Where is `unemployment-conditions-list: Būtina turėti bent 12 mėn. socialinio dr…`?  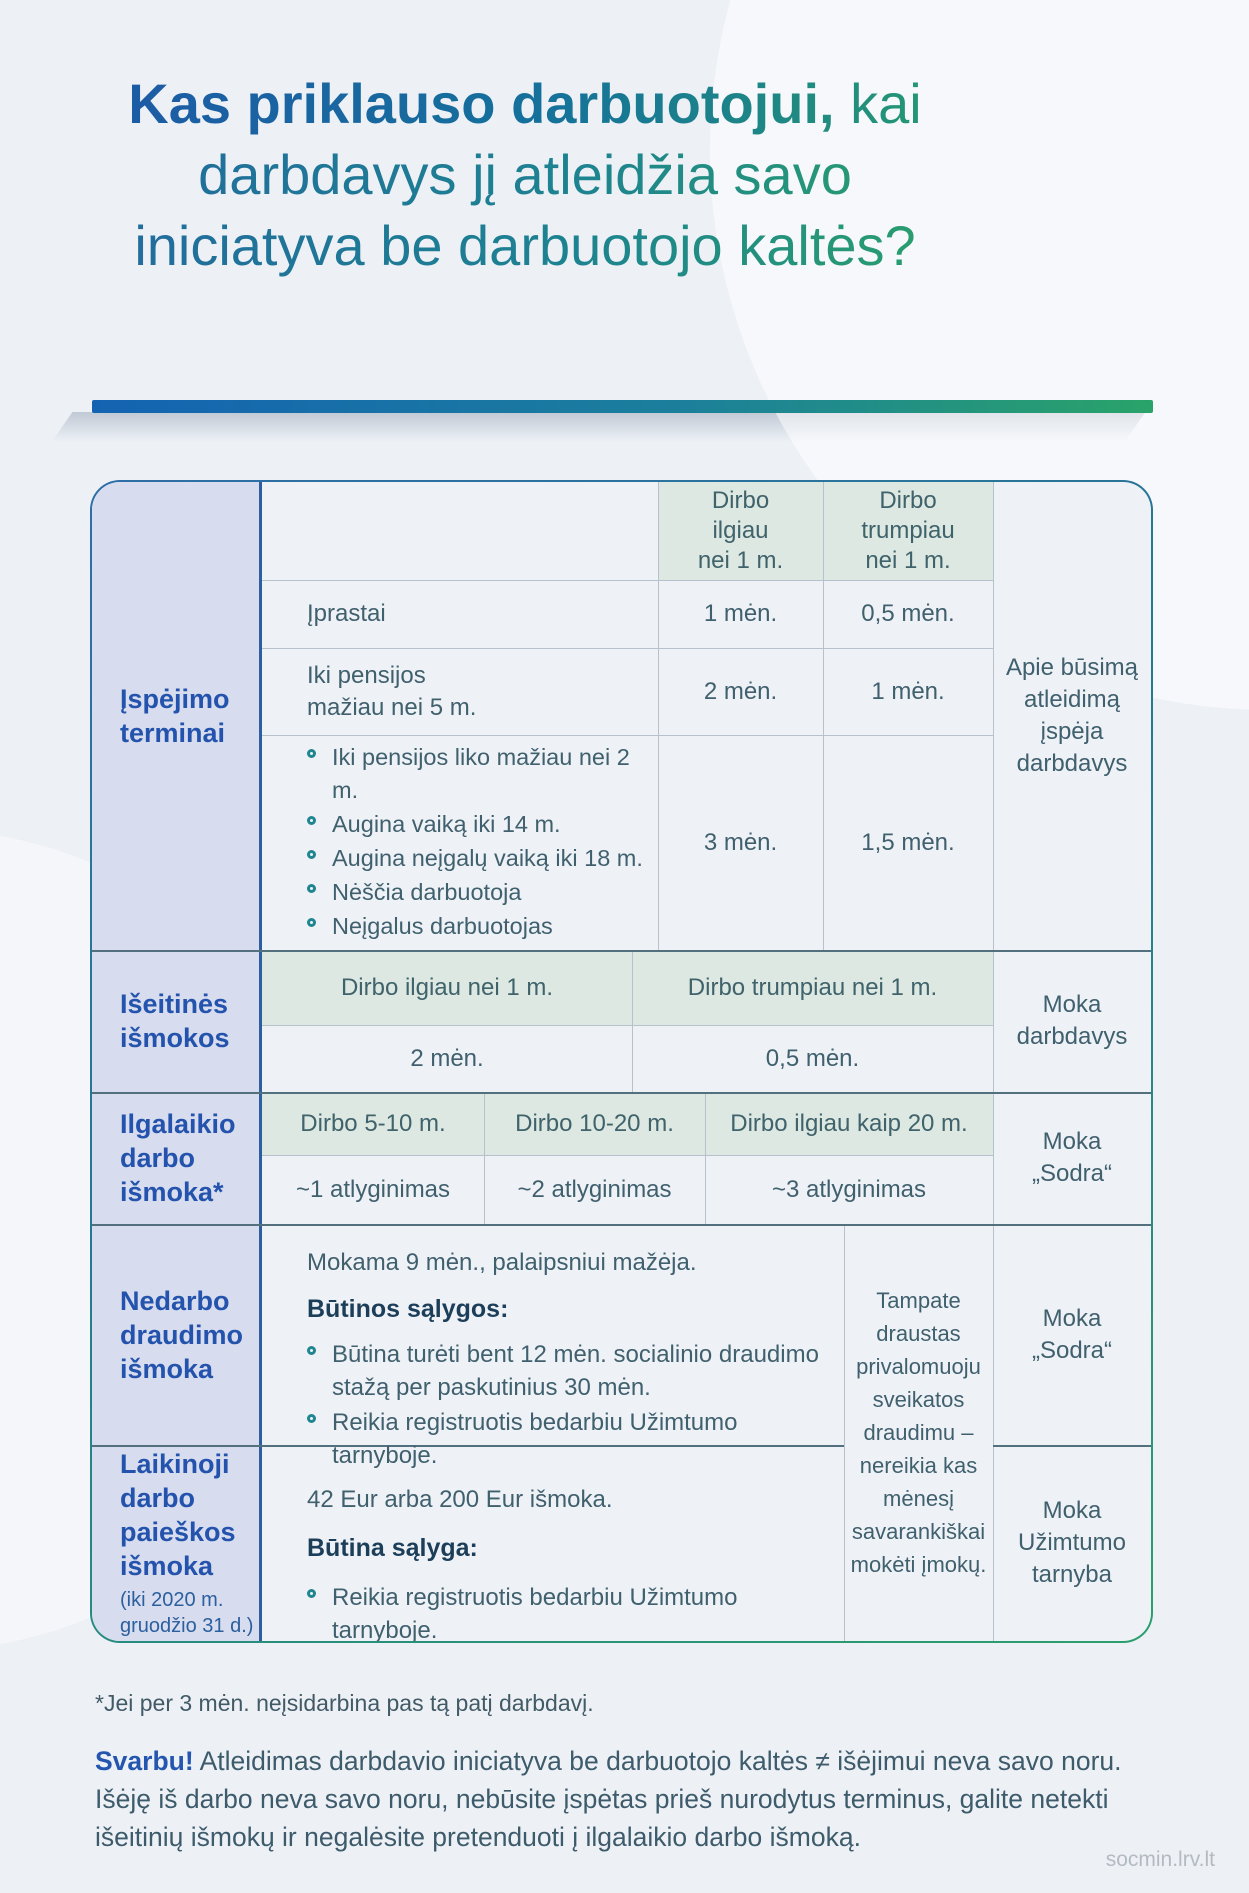 unemployment-conditions-list: Būtina turėti bent 12 mėn. socialinio dr… is located at coordinates (572, 1405).